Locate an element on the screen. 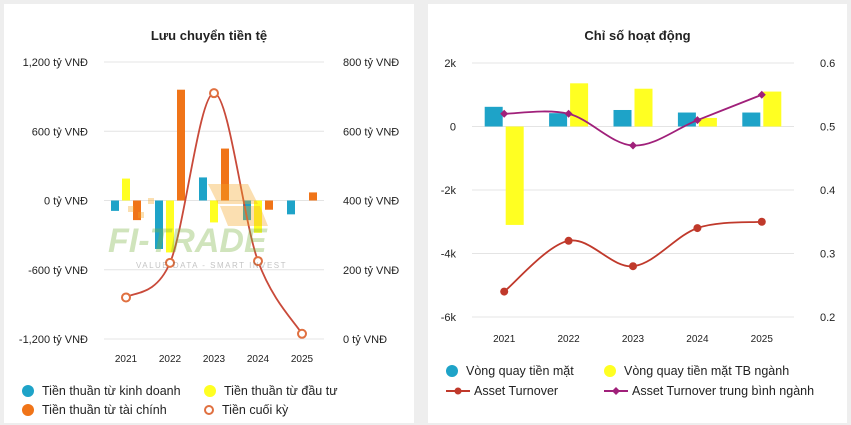 The width and height of the screenshot is (851, 425). legend-item-cash-turnover: Vòng quay tiền mặt is located at coordinates (510, 371).